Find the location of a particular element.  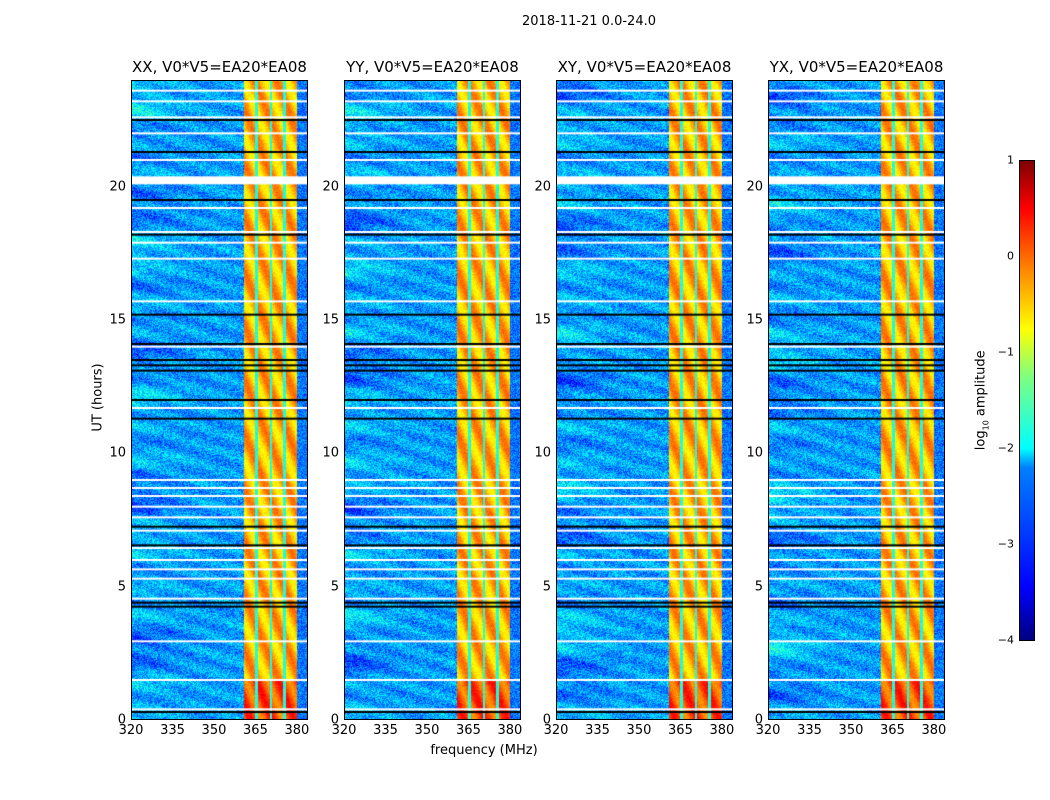

colorbar-label: log10 amplitude is located at coordinates (982, 400).